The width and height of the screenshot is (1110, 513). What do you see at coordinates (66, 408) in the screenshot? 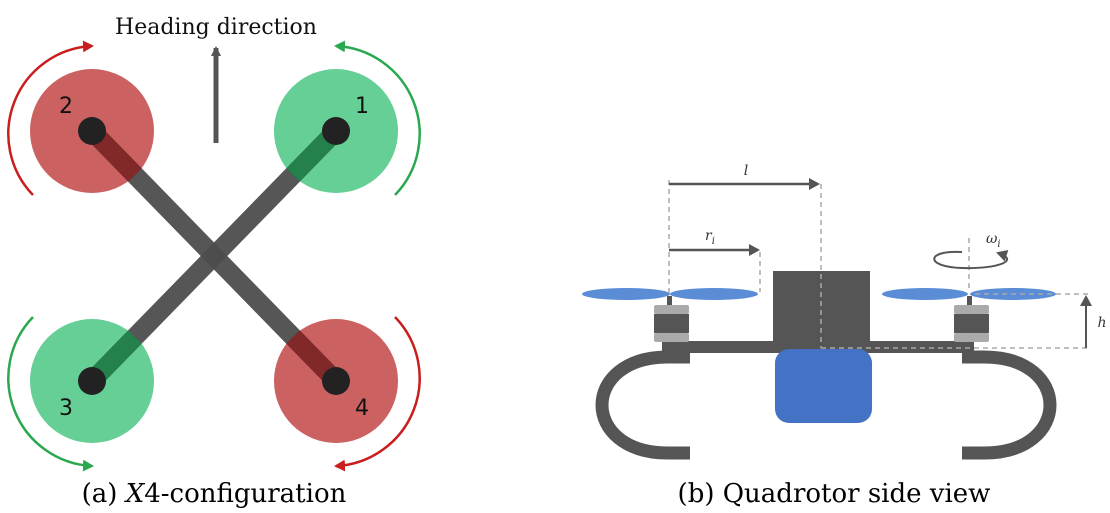
I see `rotor-label-3: 3` at bounding box center [66, 408].